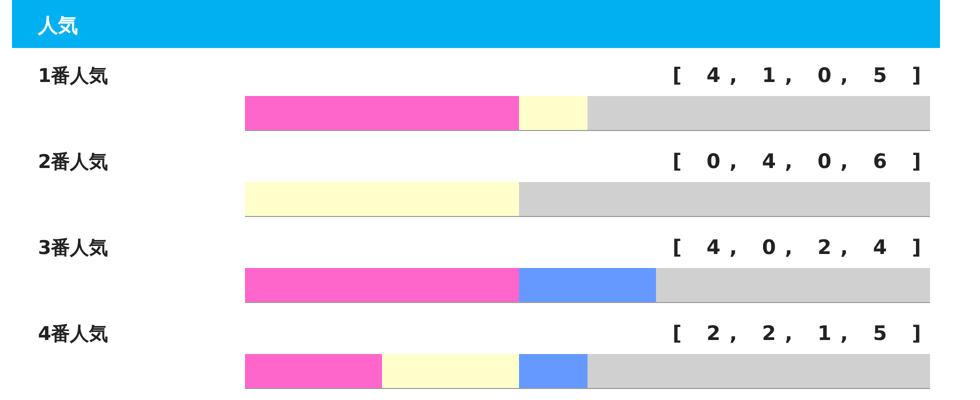 The width and height of the screenshot is (980, 400). Describe the element at coordinates (801, 75) in the screenshot. I see `annotation: [ 4, 1, 0, 5 ]` at that location.